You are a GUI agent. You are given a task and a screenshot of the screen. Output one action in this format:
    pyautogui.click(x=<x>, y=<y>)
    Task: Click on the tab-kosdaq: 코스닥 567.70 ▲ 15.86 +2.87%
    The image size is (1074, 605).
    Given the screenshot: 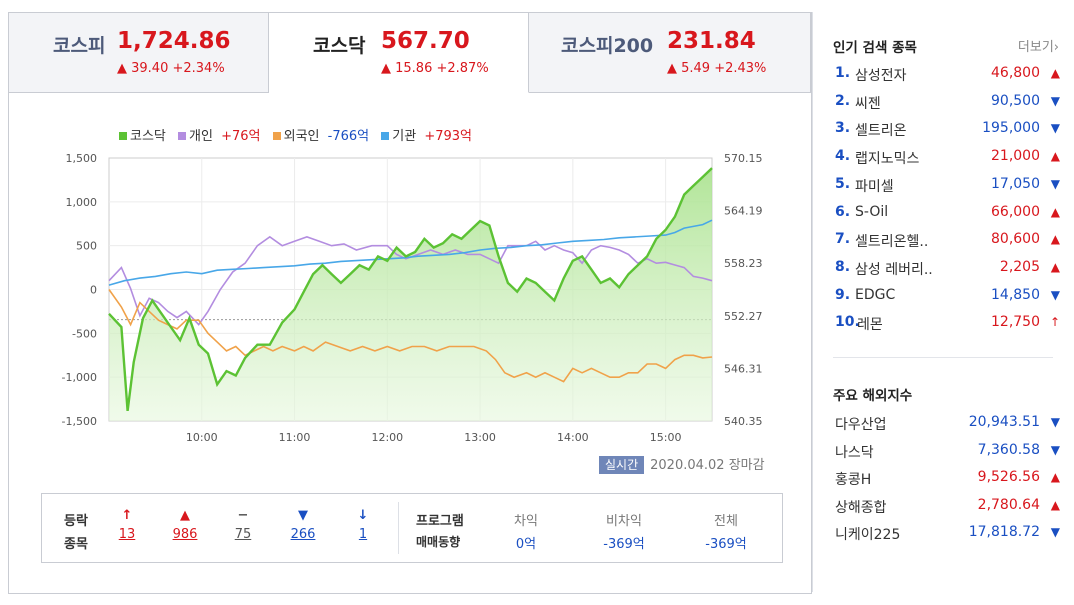 What is the action you would take?
    pyautogui.click(x=399, y=53)
    